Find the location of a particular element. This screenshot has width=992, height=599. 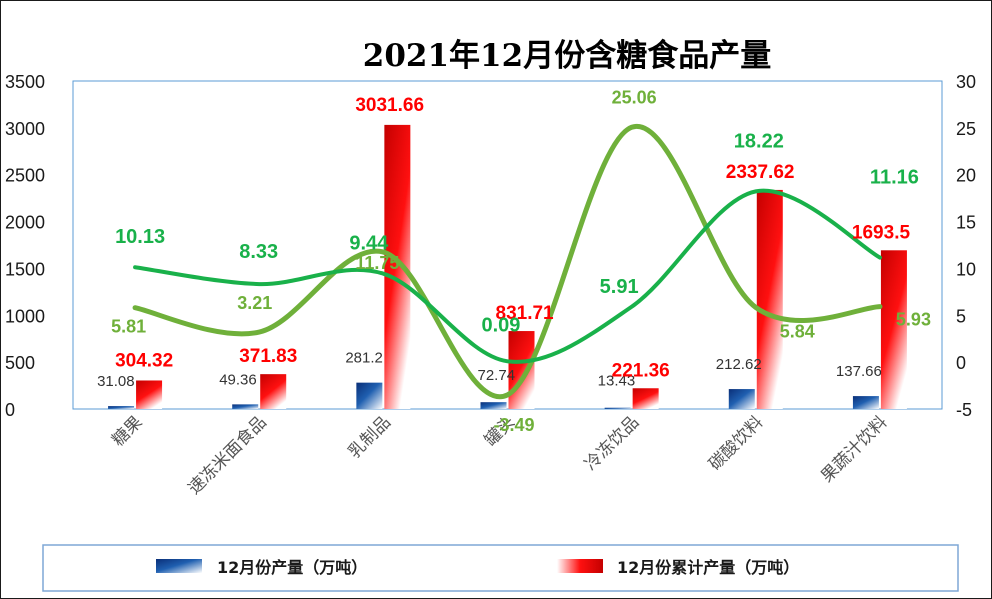

data-label-line-a: 10.13 is located at coordinates (140, 237).